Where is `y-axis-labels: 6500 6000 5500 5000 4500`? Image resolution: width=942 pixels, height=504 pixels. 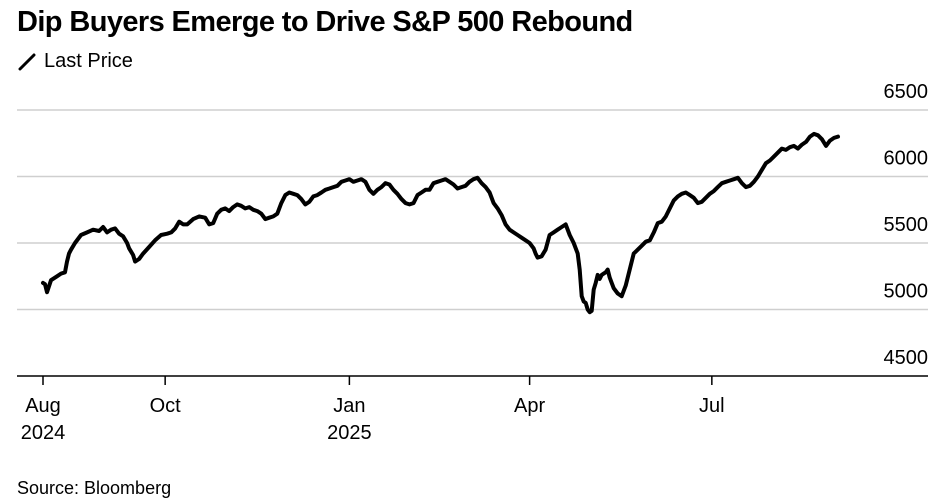
y-axis-labels: 6500 6000 5500 5000 4500 is located at coordinates (906, 225).